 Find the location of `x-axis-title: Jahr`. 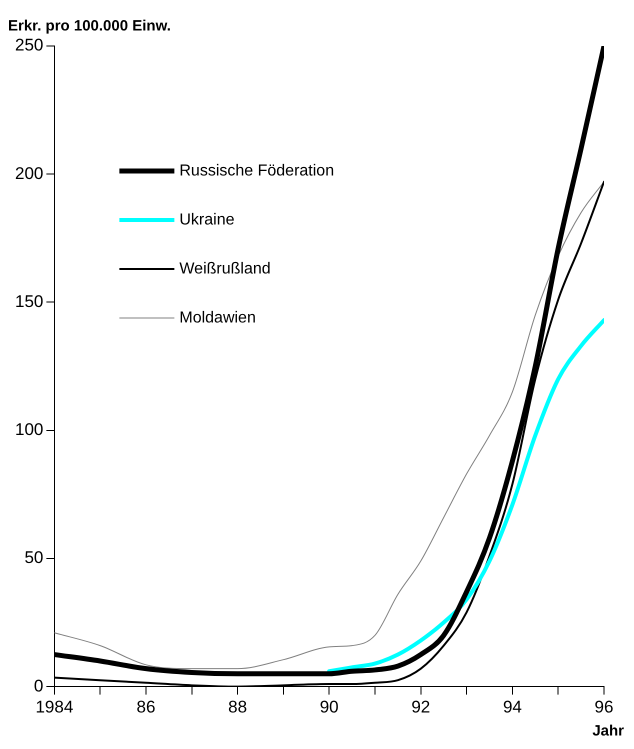

x-axis-title: Jahr is located at coordinates (608, 731).